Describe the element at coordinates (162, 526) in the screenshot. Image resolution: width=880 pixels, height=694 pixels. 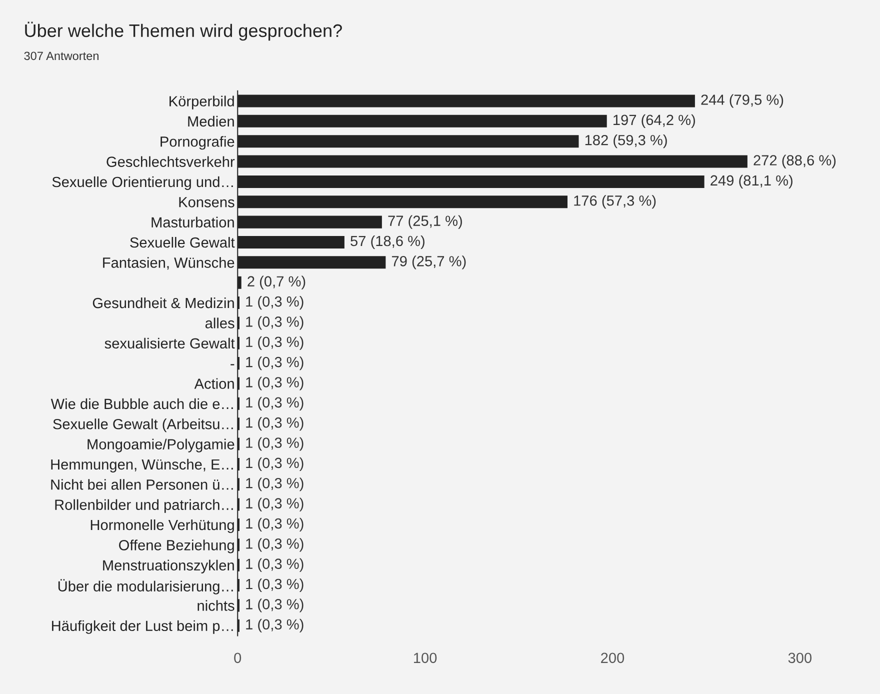
I see `y-tick-label: Hormonelle Verhütung` at that location.